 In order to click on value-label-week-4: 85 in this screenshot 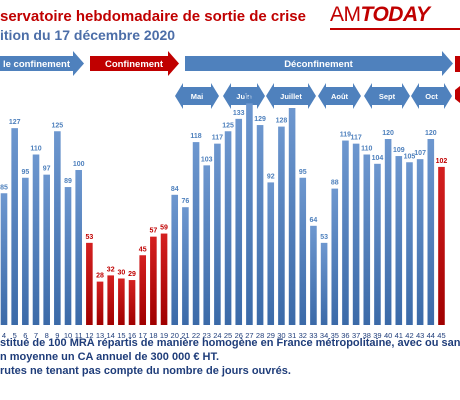, I will do `click(4, 187)`.